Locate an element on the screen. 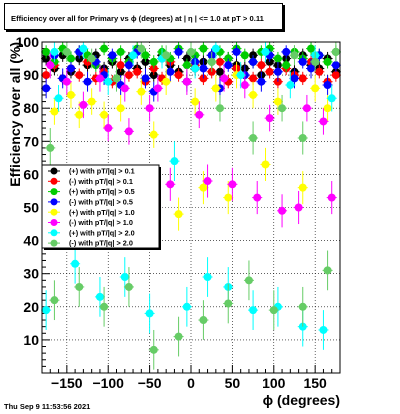 The height and width of the screenshot is (414, 400). footer-timestamp: Thu Sep 9 11:53:56 2021 is located at coordinates (47, 406).